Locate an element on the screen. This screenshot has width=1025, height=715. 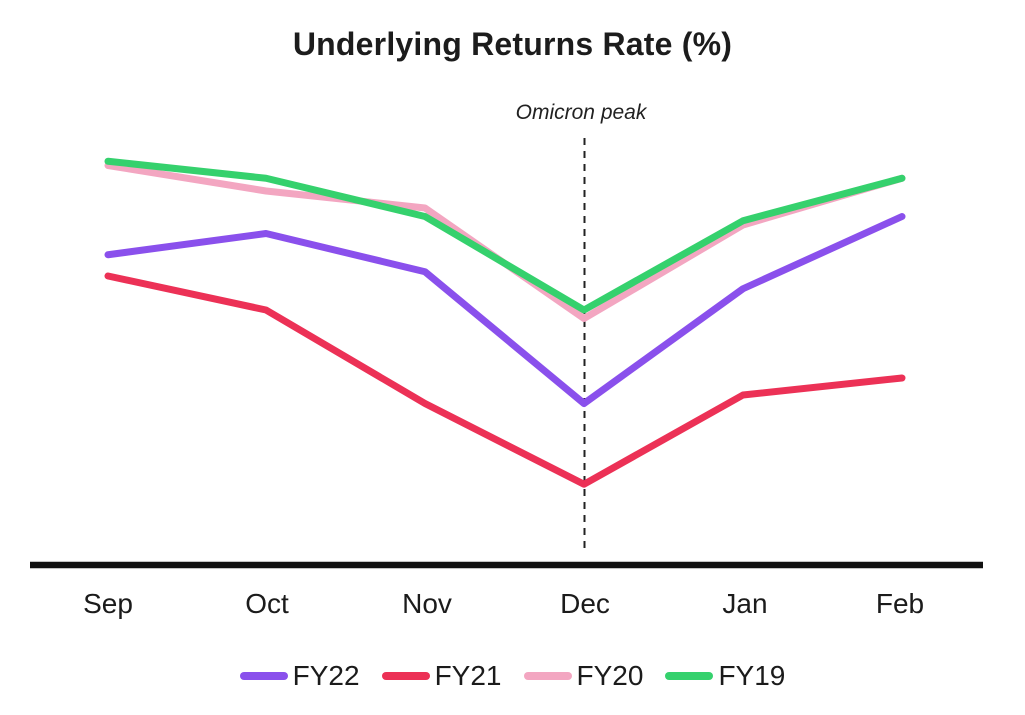
annotation-label: Omicron peak is located at coordinates (581, 112).